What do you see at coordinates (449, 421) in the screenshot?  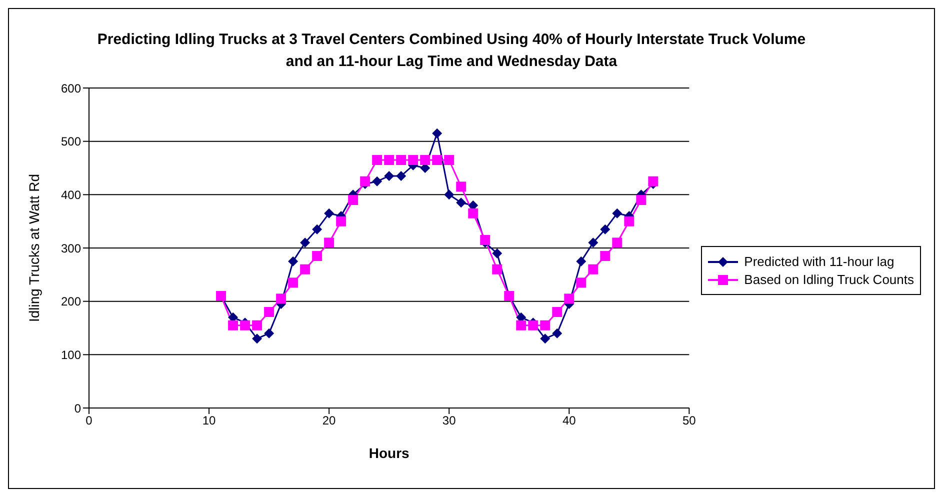 I see `x-tick-label: 30` at bounding box center [449, 421].